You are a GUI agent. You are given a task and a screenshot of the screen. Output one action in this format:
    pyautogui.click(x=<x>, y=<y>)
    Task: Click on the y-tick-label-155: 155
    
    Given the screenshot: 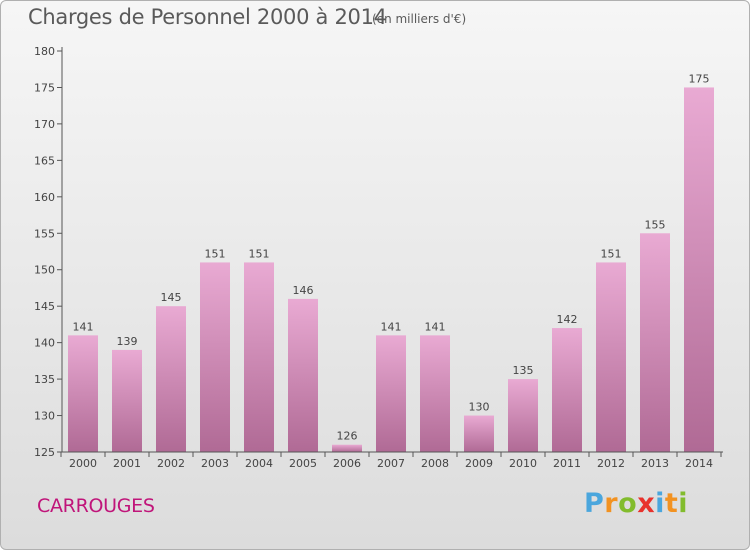 What is the action you would take?
    pyautogui.click(x=44, y=233)
    